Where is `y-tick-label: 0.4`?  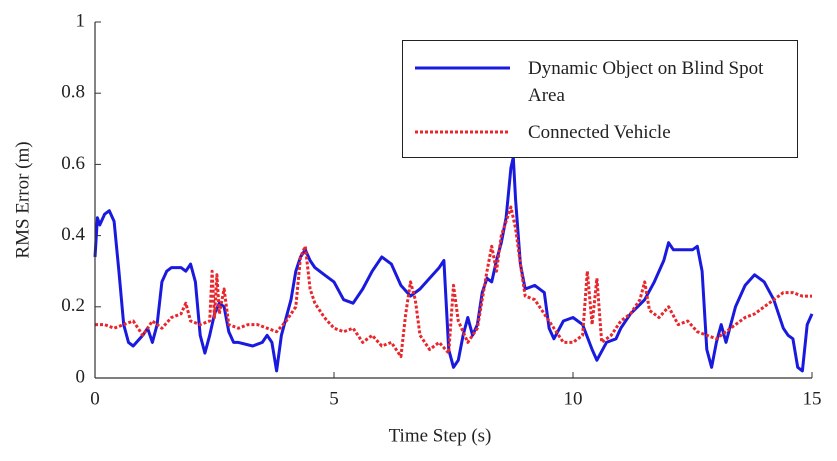 y-tick-label: 0.4 is located at coordinates (73, 234).